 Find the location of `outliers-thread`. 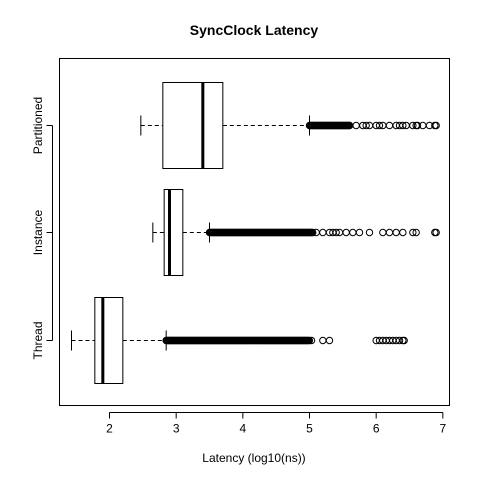

outliers-thread is located at coordinates (285, 340).